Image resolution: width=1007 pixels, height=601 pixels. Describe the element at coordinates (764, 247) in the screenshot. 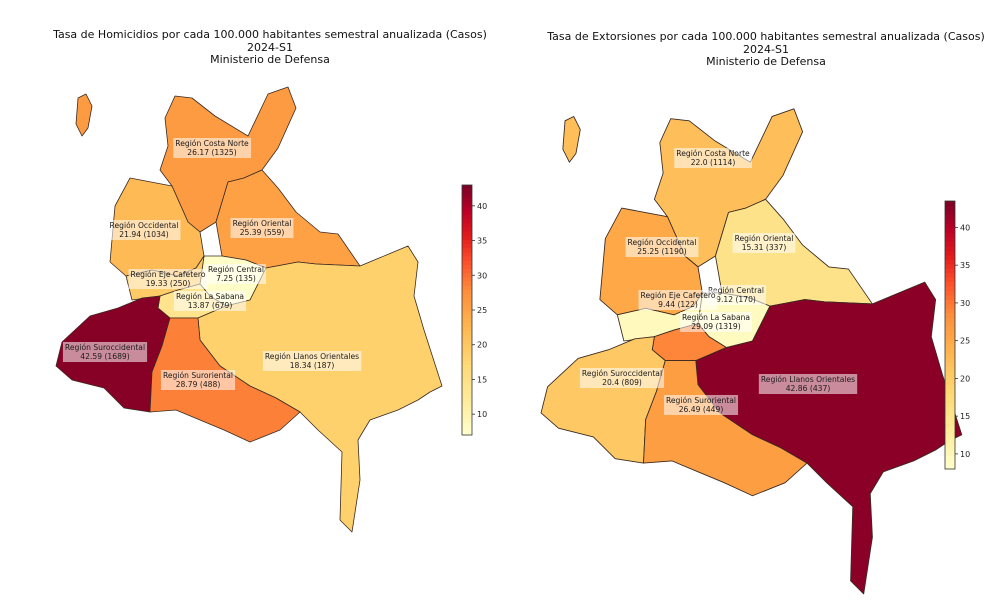

I see `region-value: 15.31 (337)` at that location.